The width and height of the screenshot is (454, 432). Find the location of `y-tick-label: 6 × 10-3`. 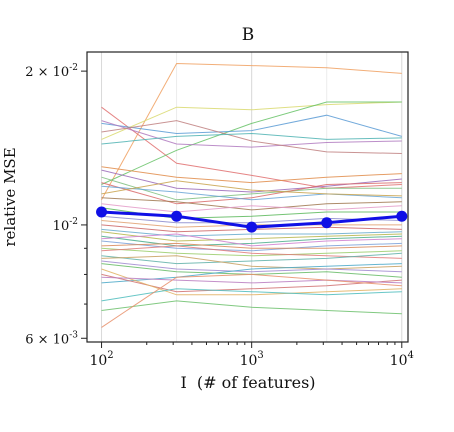

y-tick-label: 6 × 10-3 is located at coordinates (51, 338).